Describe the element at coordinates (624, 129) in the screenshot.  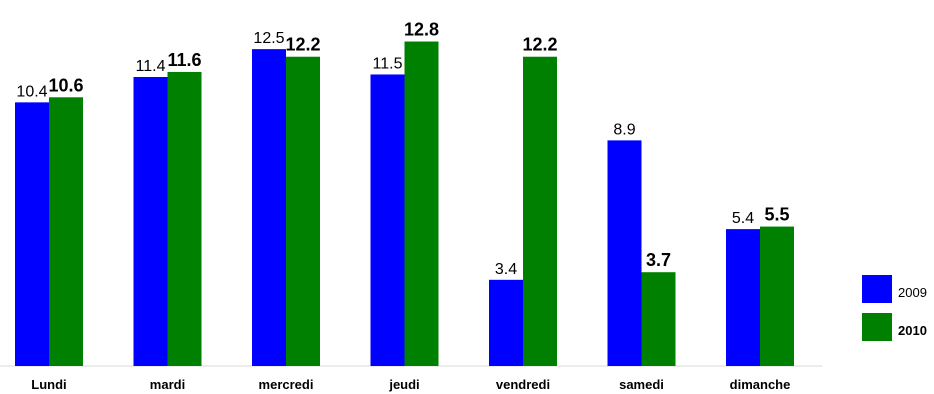
I see `value-label-2009-samedi: 8.9` at that location.